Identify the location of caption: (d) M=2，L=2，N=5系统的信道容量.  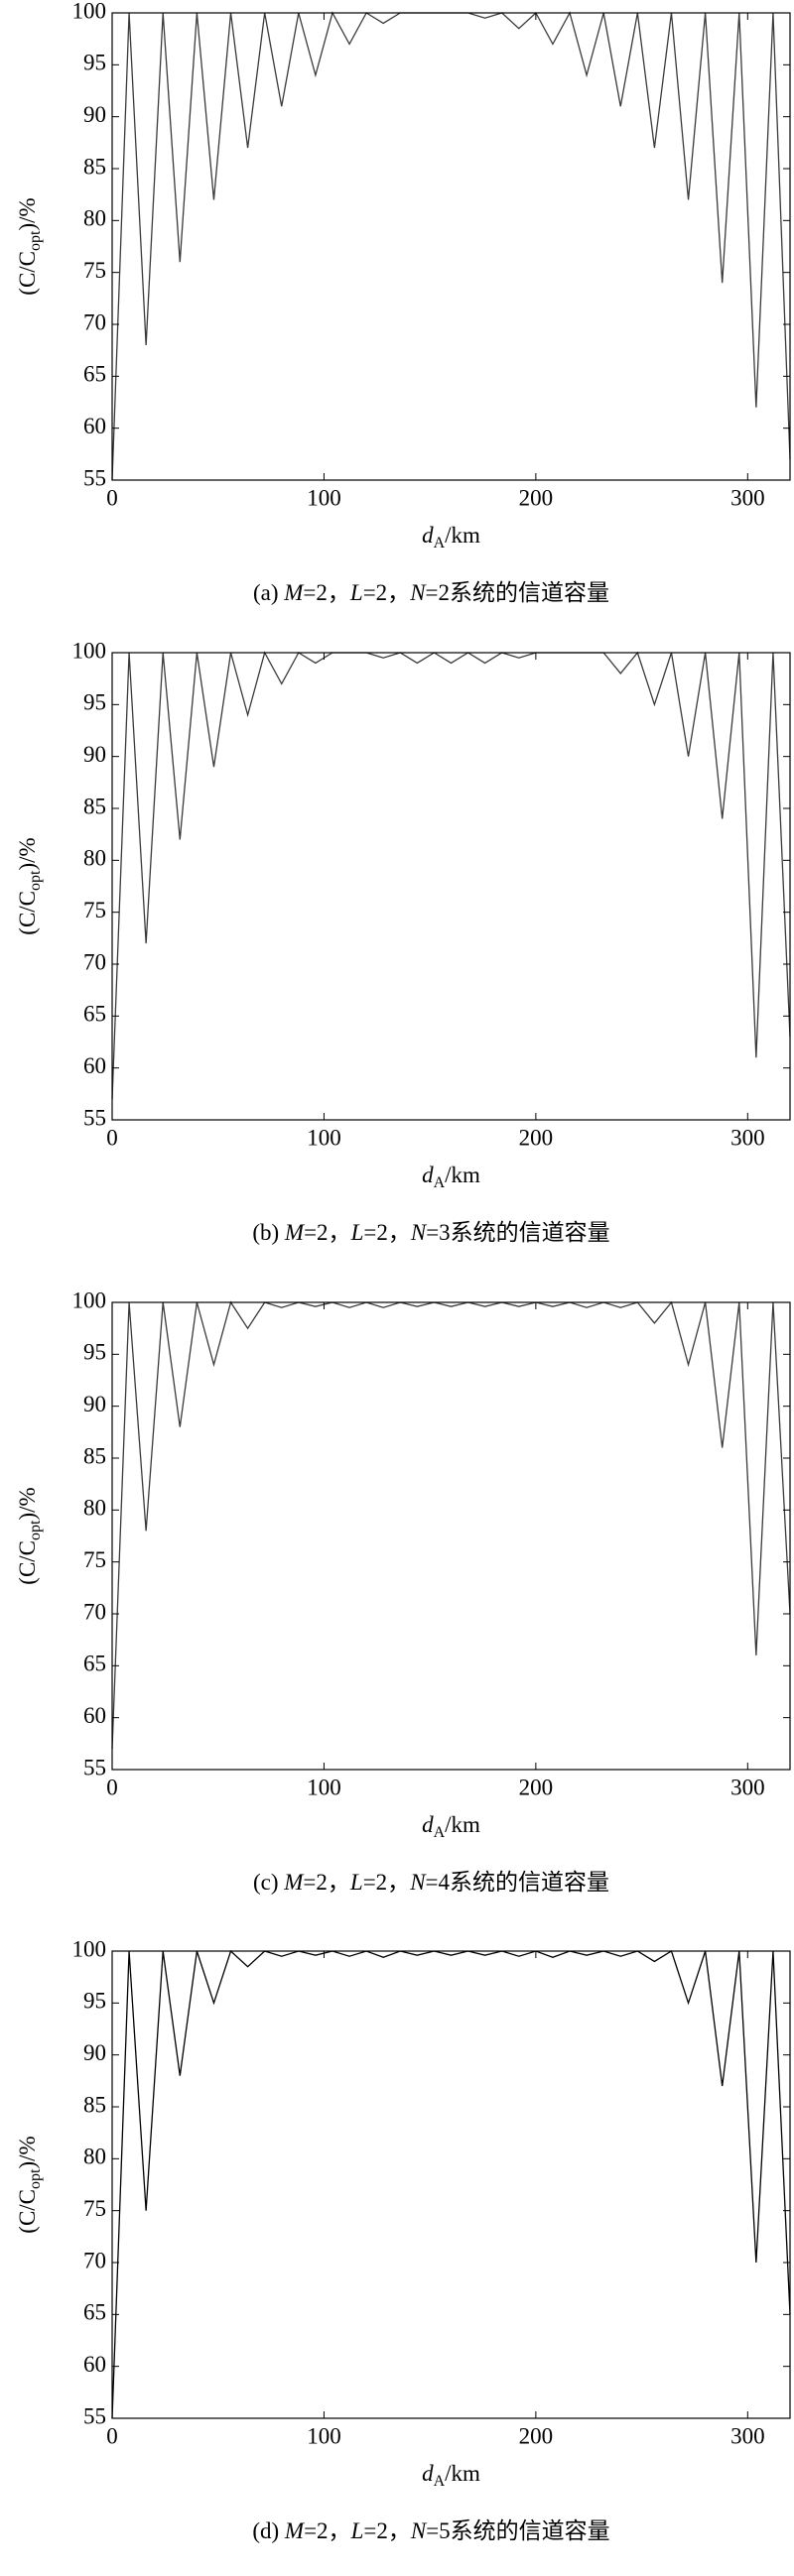
(431, 2530).